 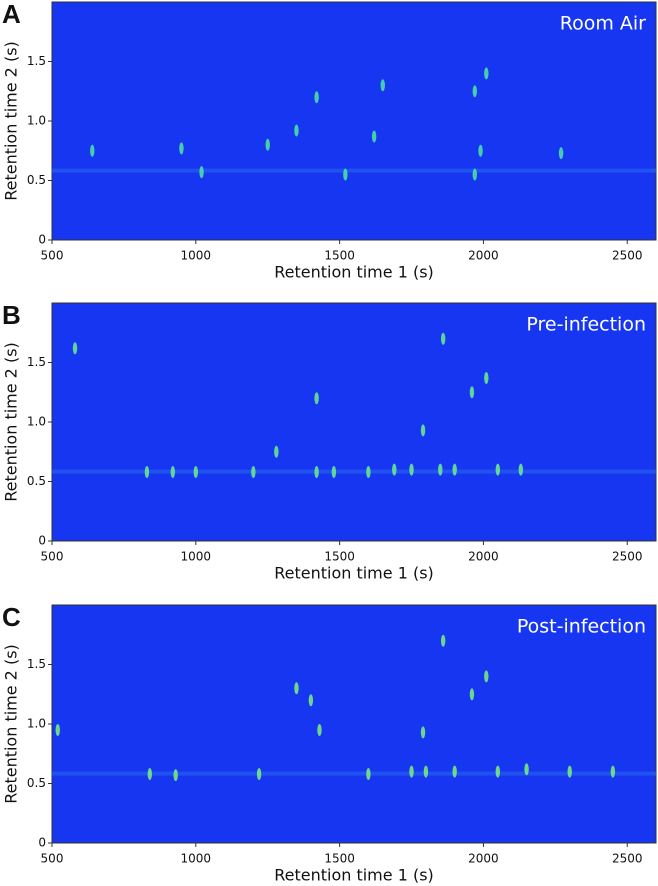 I want to click on panel-letter: B, so click(x=11, y=315).